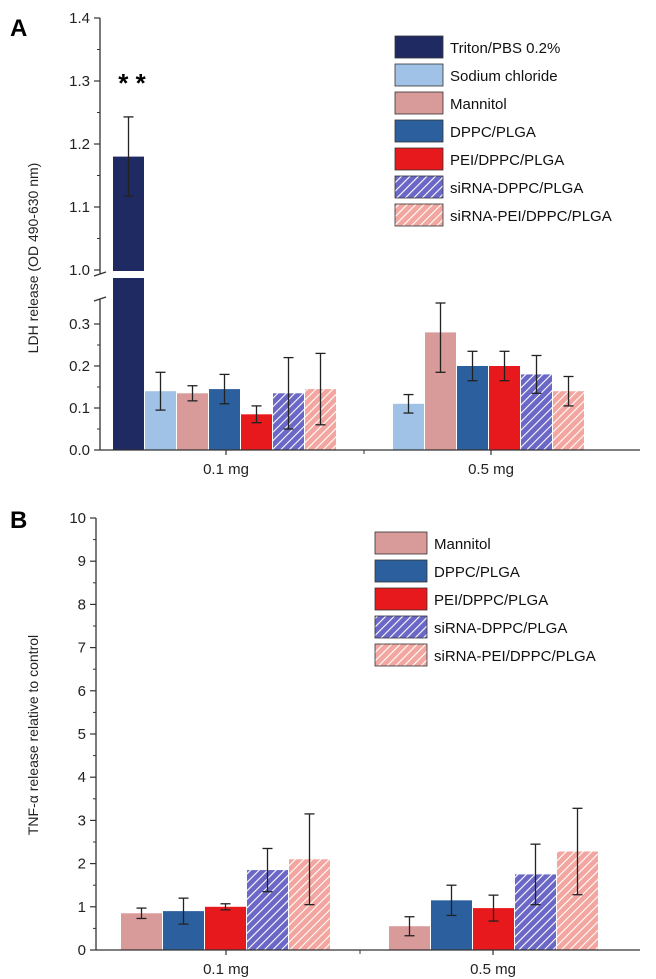 The image size is (656, 979). What do you see at coordinates (82, 561) in the screenshot?
I see `y-tick-label: 9` at bounding box center [82, 561].